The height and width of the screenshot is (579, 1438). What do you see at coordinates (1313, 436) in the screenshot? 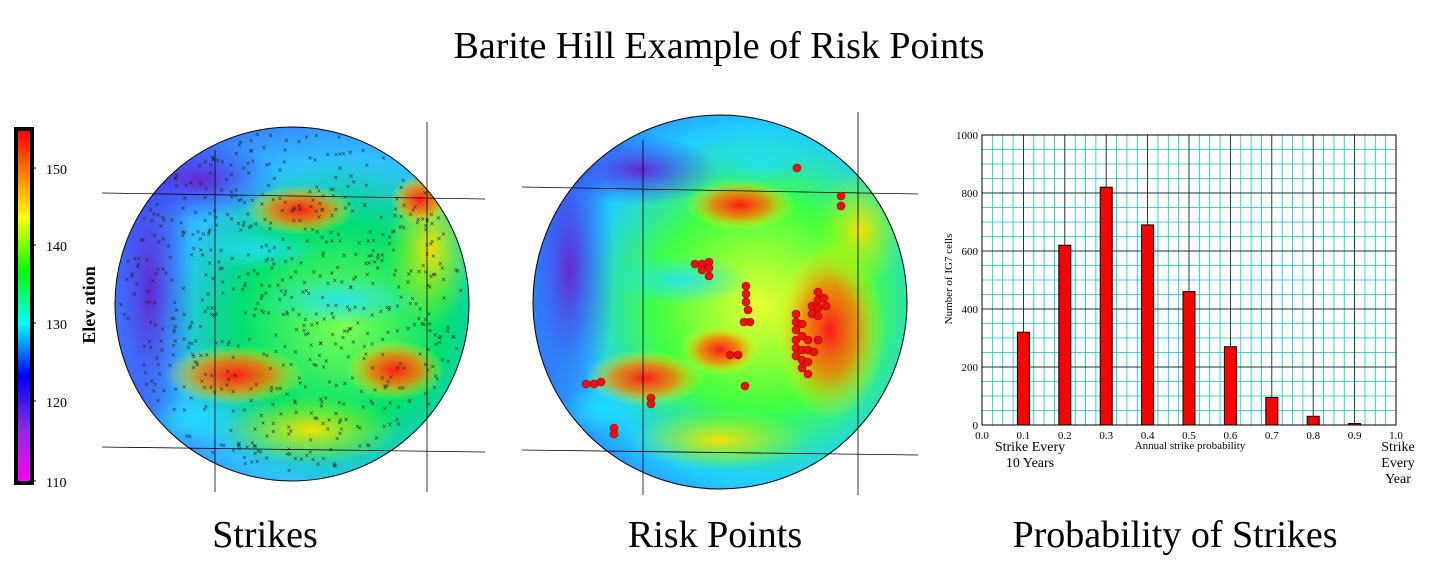
I see `x-tick-label: 0.8` at bounding box center [1313, 436].